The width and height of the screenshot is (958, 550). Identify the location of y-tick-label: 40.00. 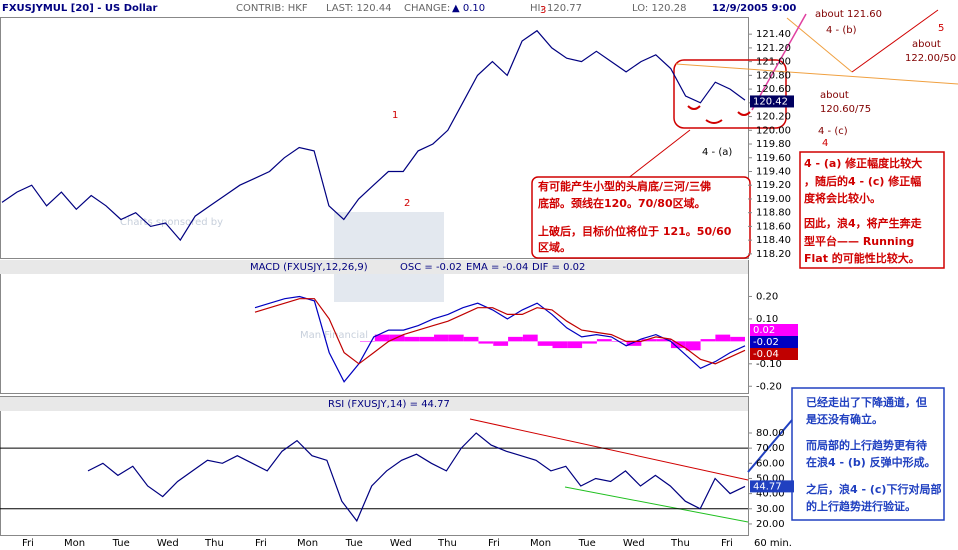
(770, 494).